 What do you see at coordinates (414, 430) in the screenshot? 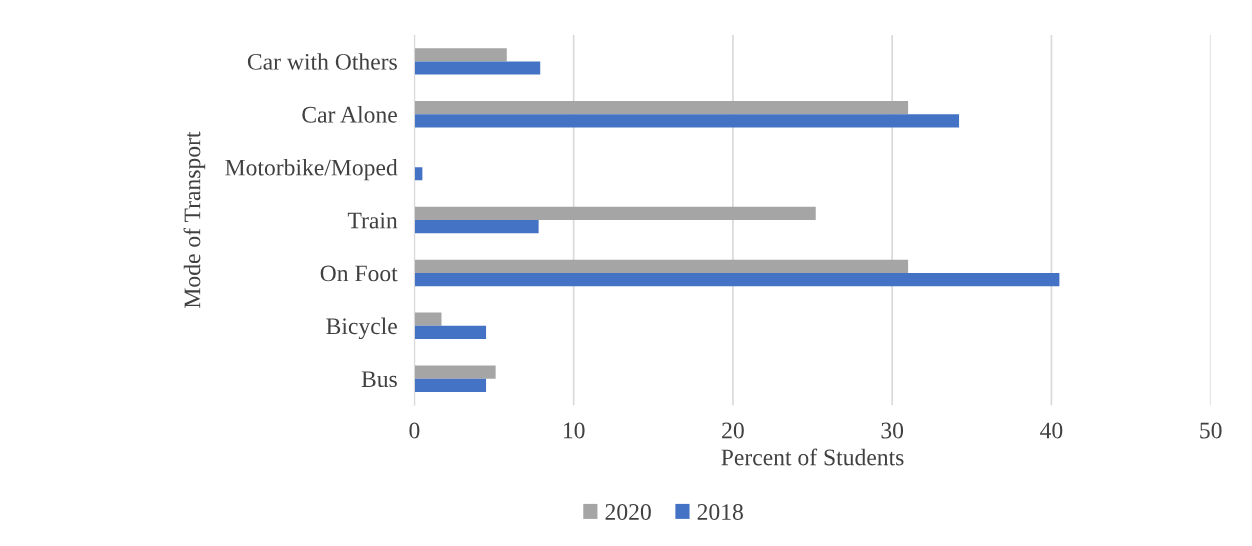
I see `x-tick-label: 0` at bounding box center [414, 430].